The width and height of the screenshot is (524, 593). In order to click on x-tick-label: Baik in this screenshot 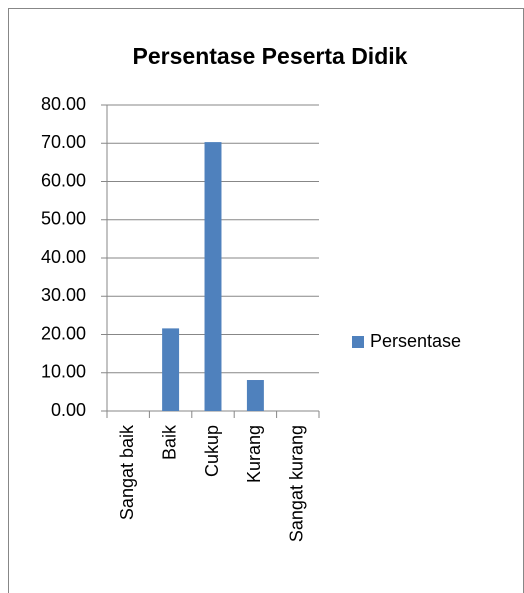, I will do `click(169, 442)`.